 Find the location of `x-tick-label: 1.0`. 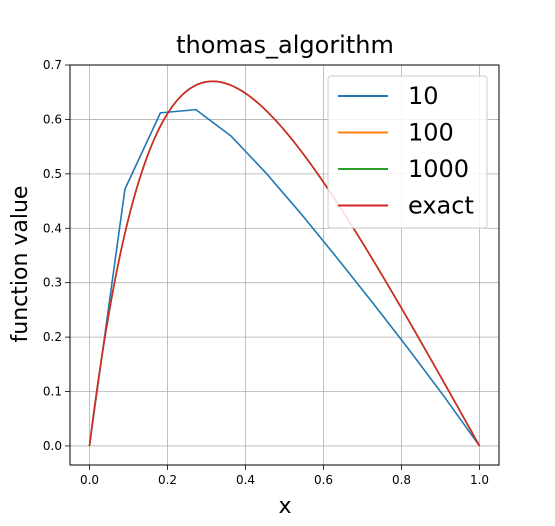

x-tick-label: 1.0 is located at coordinates (479, 480).